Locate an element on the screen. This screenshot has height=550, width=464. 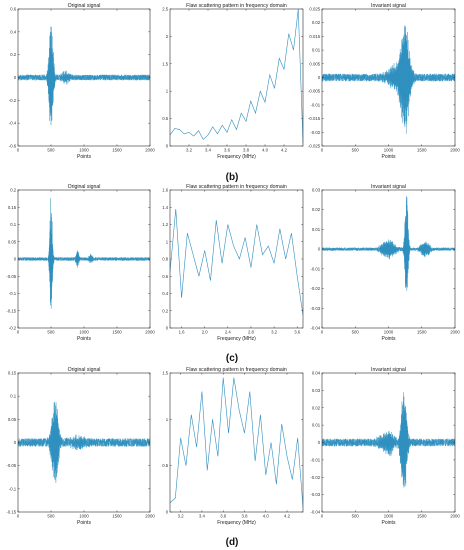
x-tick-label: 1.6 is located at coordinates (182, 332).